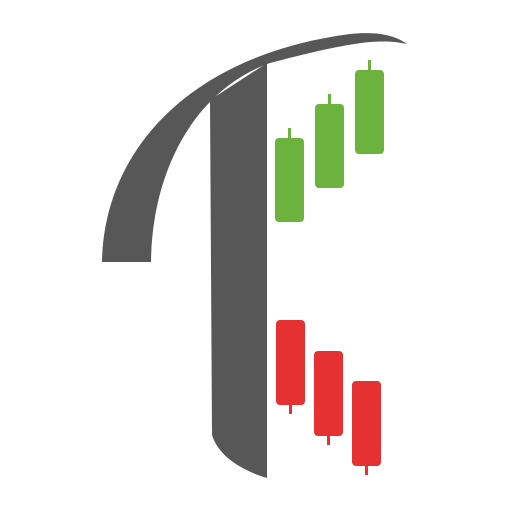  I want to click on green-candle-1-body, so click(289, 180).